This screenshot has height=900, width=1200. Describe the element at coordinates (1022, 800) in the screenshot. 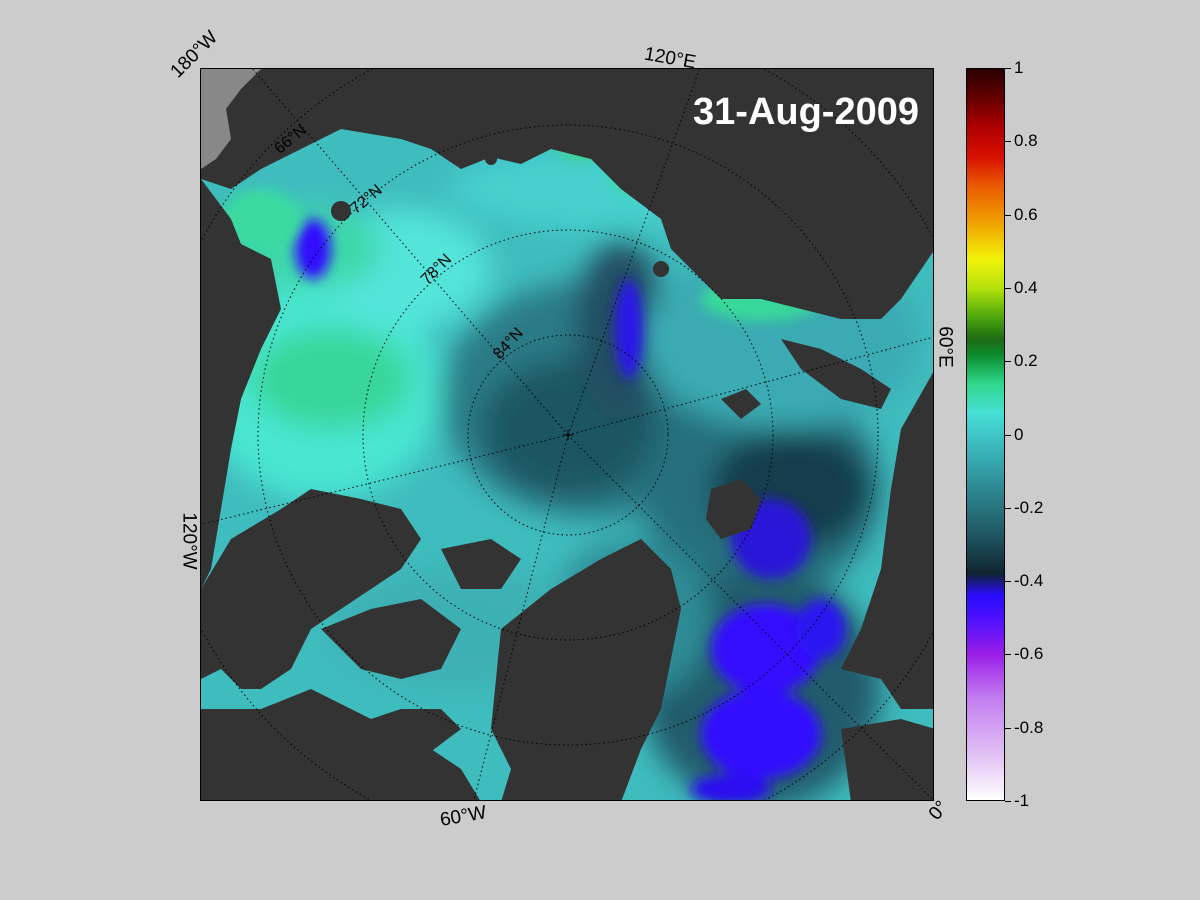

I see `colorbar-tick-label: -1` at that location.